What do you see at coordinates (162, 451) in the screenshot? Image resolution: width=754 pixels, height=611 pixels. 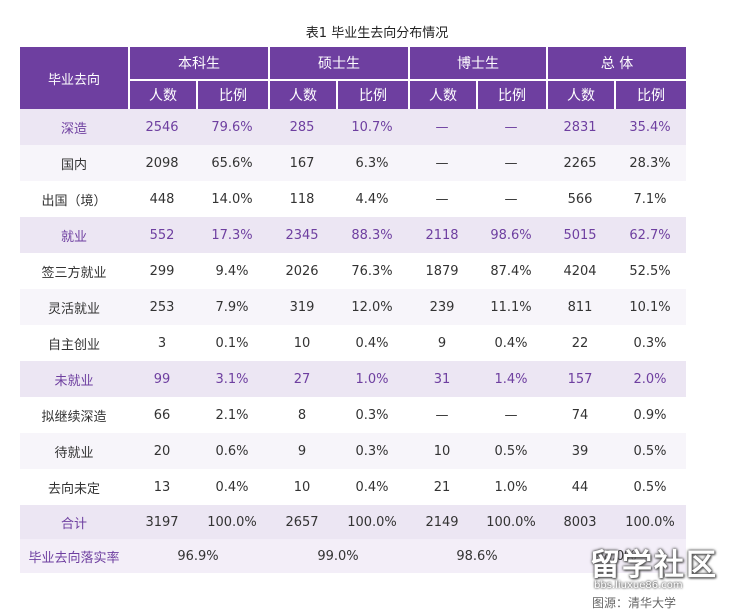 I see `count-cell: 20` at bounding box center [162, 451].